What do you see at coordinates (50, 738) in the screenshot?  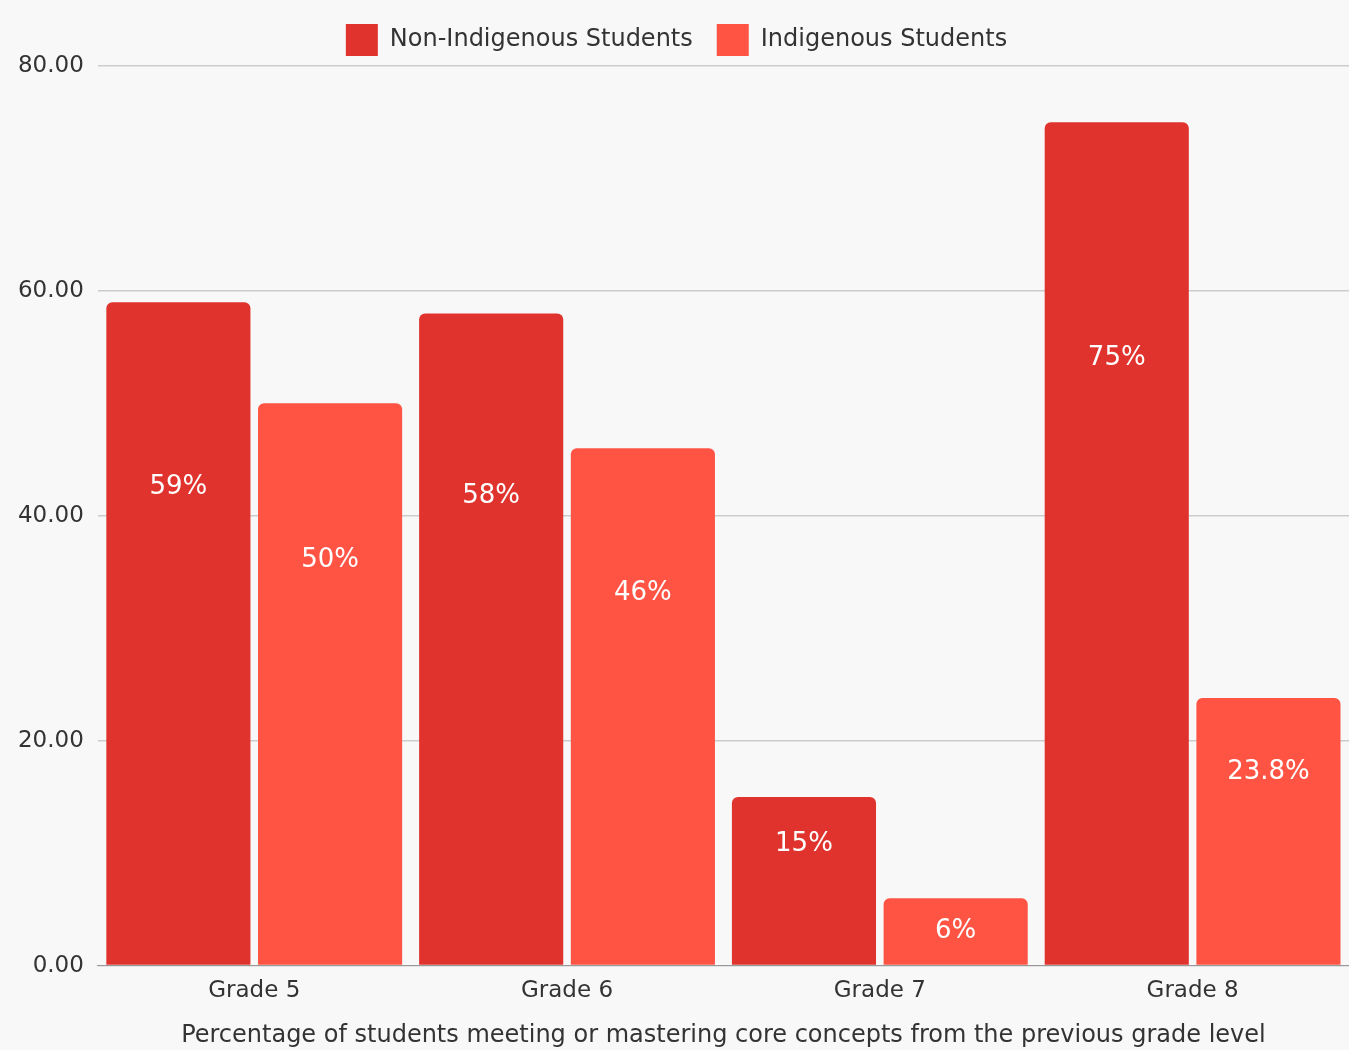 I see `y-tick-label: 20.00` at bounding box center [50, 738].